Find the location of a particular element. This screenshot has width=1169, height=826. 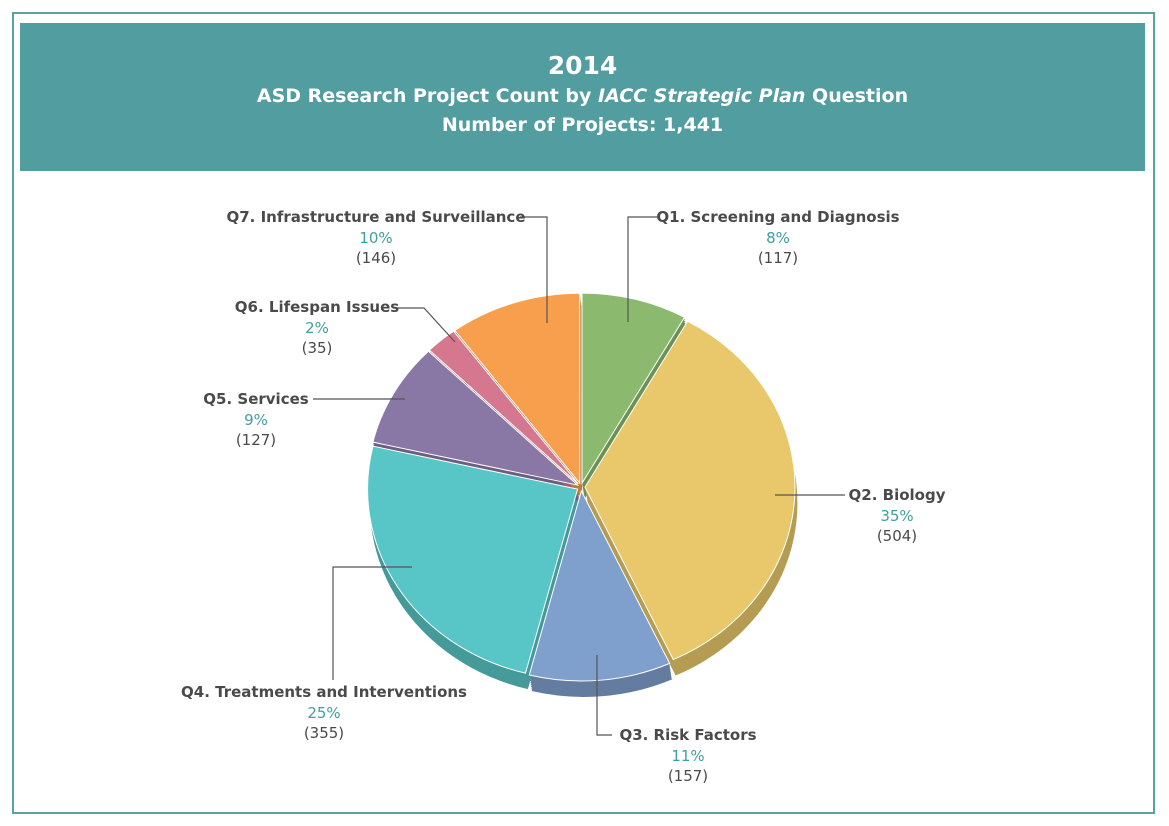

slice-percent: 2% is located at coordinates (317, 327).